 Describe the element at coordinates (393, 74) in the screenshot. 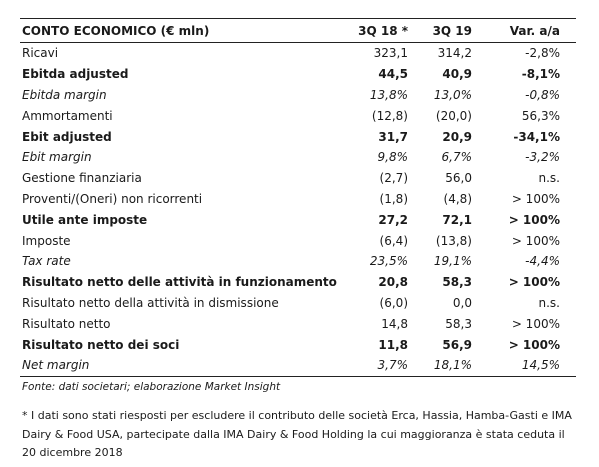

I see `value-3q18: 44,5` at that location.